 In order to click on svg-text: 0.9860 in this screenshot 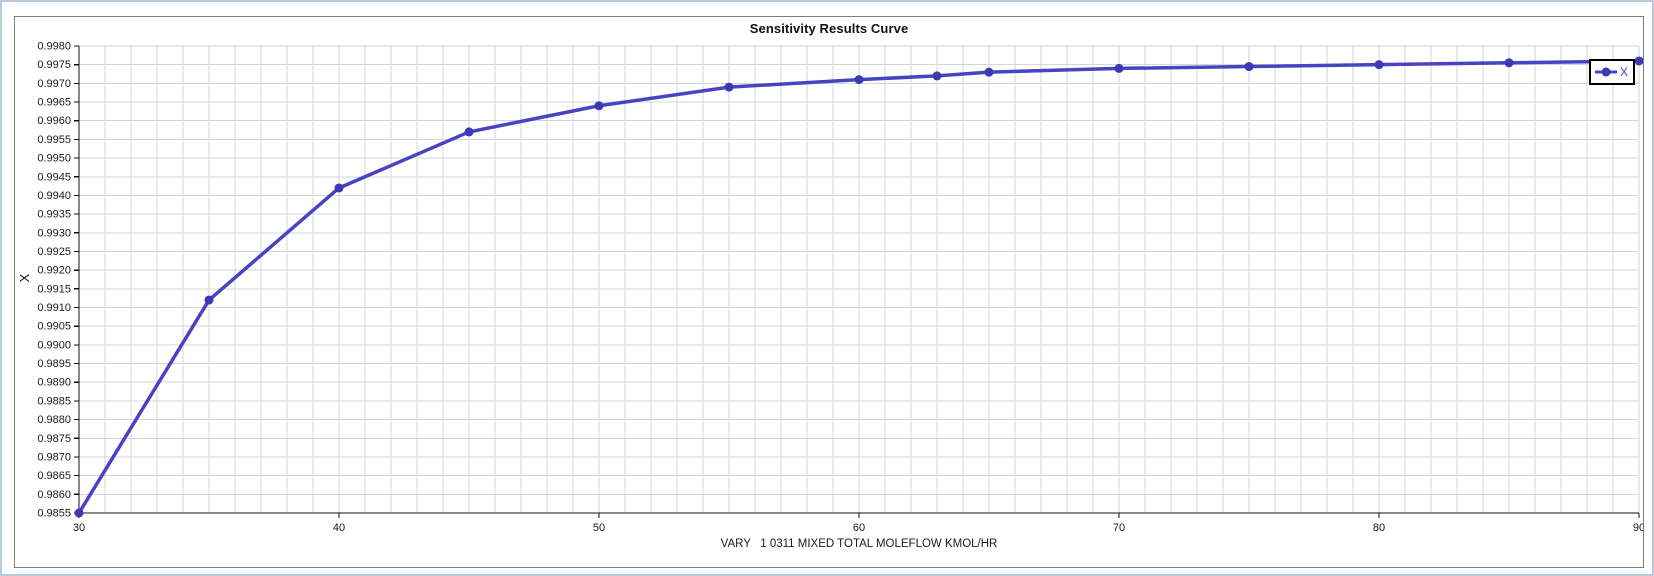, I will do `click(54, 495)`.